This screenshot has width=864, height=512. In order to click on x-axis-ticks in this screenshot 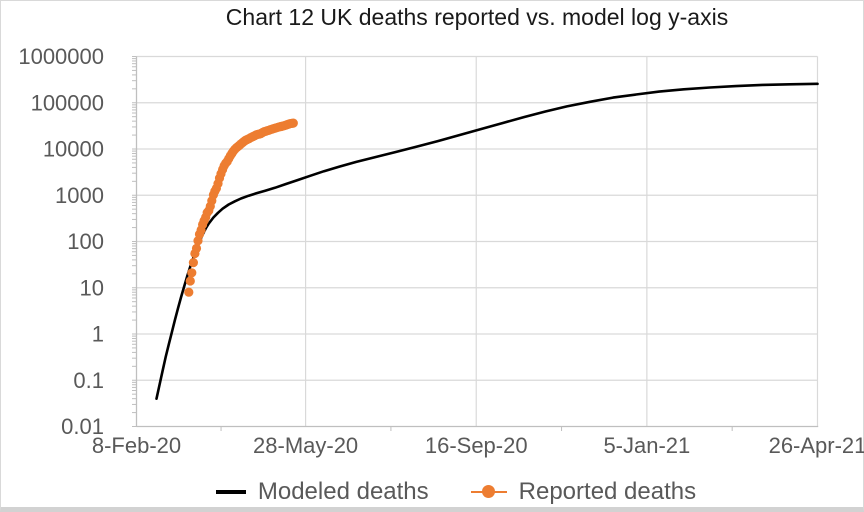, I will do `click(476, 428)`.